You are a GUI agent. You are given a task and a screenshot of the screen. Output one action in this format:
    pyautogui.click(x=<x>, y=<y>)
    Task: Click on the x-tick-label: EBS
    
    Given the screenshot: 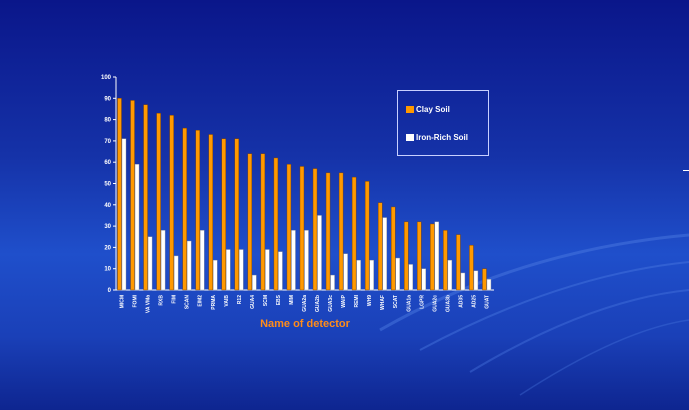 What is the action you would take?
    pyautogui.click(x=279, y=299)
    